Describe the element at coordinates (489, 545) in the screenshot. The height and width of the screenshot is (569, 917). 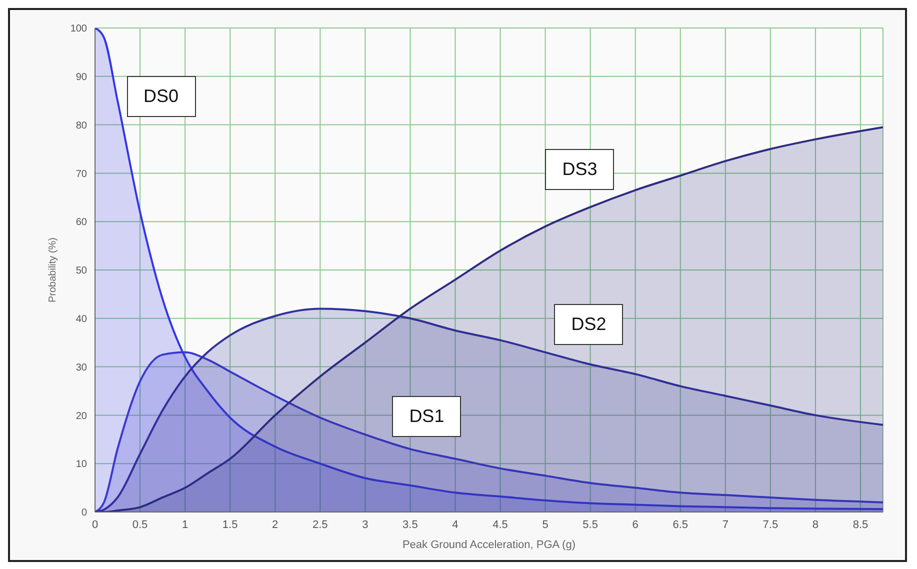
I see `x-axis-title: Peak Ground Acceleration, PGA (g)` at that location.